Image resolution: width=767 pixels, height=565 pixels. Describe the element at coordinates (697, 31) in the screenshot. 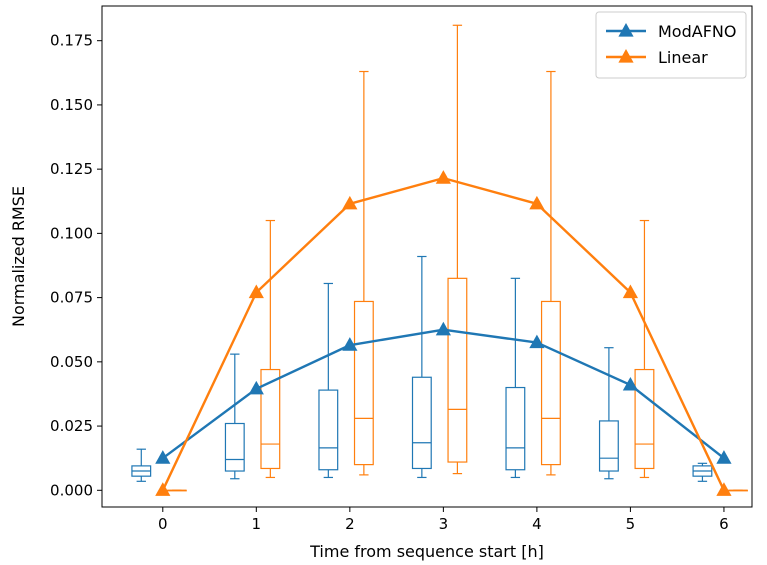

I see `legend-label-modafno: ModAFNO` at that location.